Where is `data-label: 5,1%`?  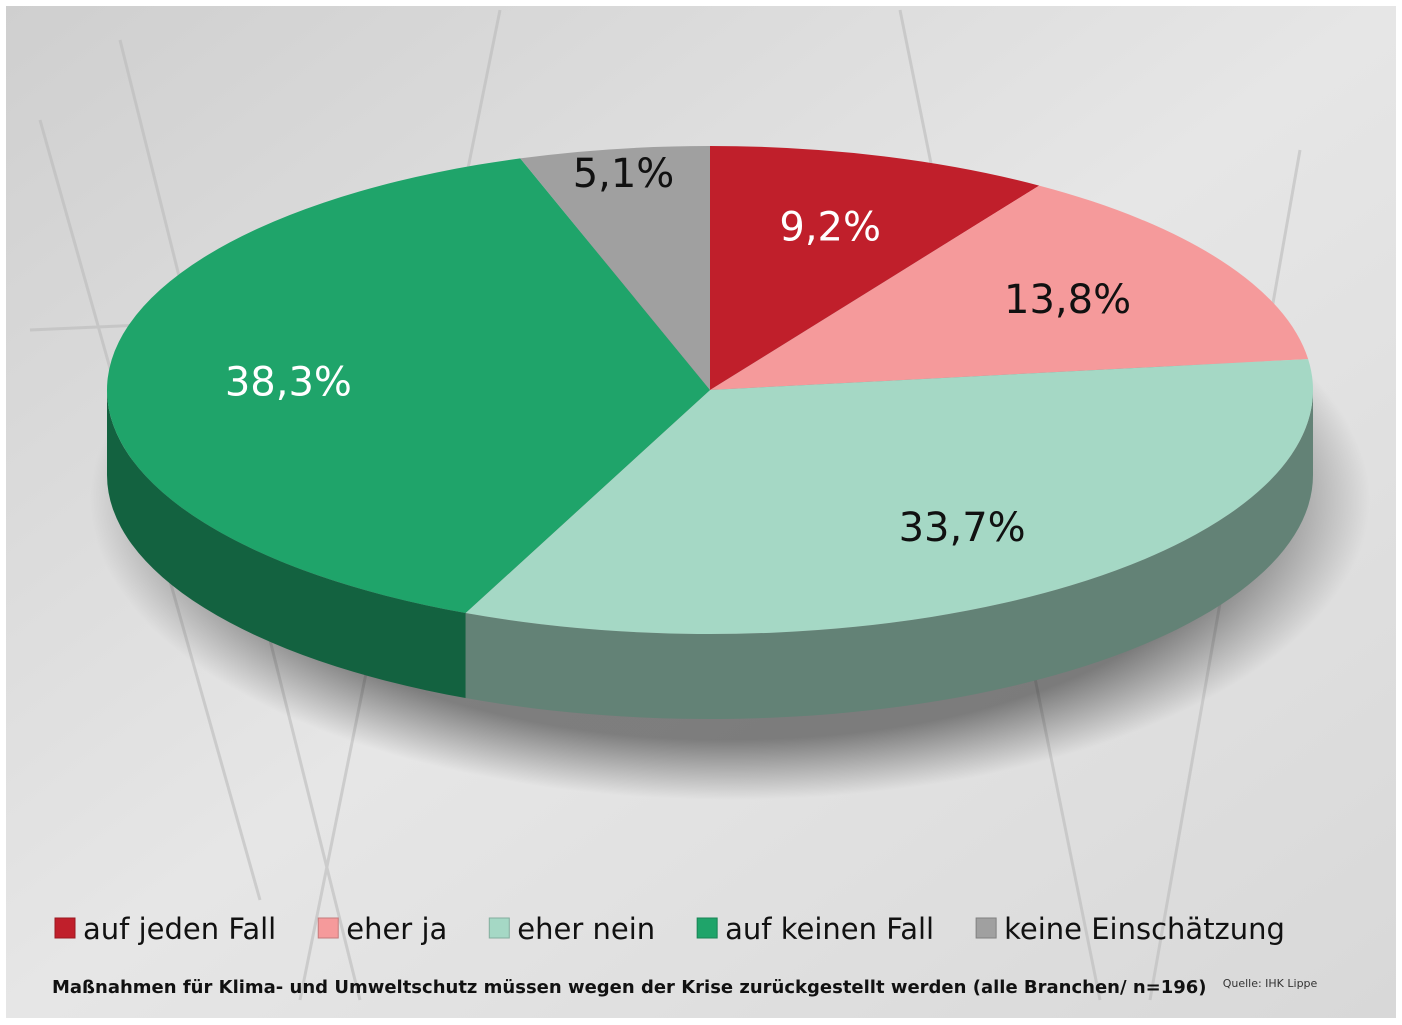 data-label: 5,1% is located at coordinates (624, 174).